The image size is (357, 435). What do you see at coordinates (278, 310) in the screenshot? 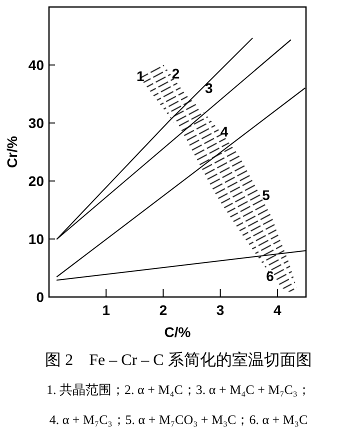
I see `x-tick-label: 4` at bounding box center [278, 310].